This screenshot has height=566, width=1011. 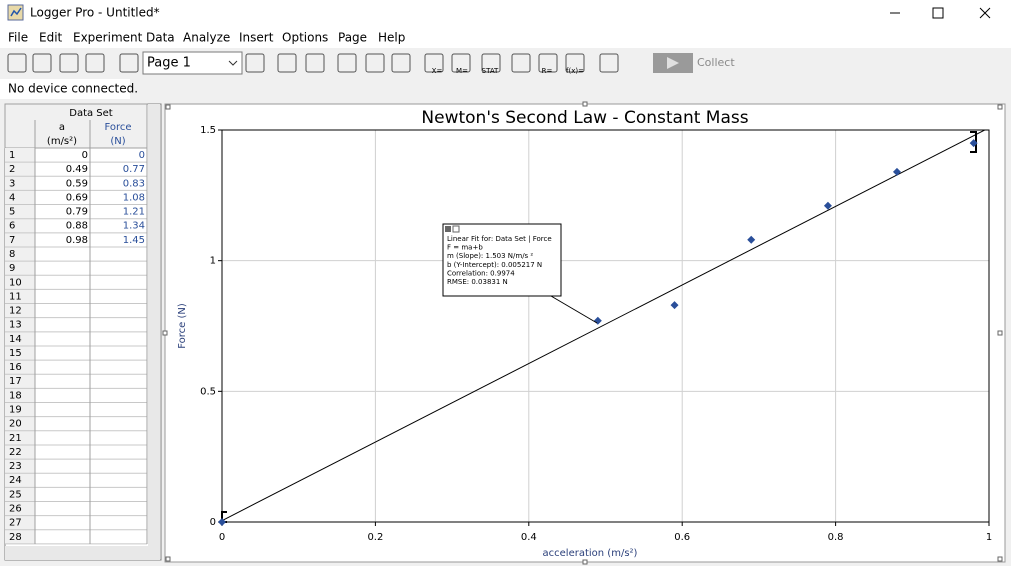 What do you see at coordinates (117, 127) in the screenshot?
I see `column-name: Force` at bounding box center [117, 127].